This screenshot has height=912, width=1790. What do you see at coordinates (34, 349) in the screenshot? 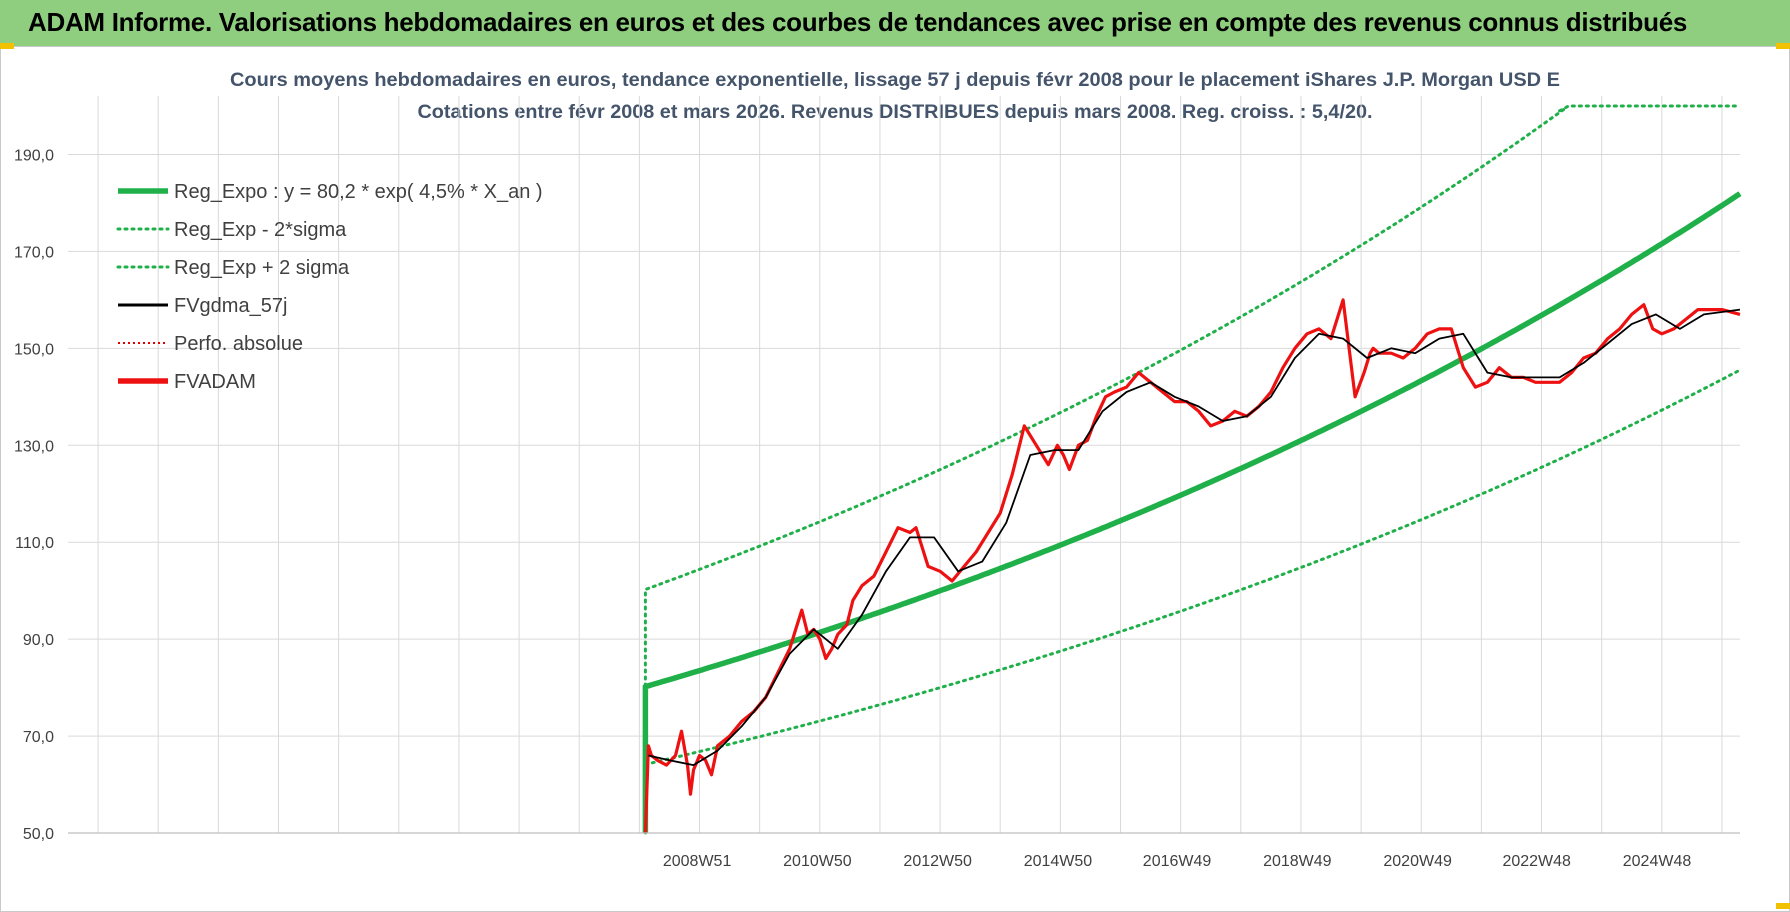
I see `y-tick-label: 150,0` at bounding box center [34, 349].